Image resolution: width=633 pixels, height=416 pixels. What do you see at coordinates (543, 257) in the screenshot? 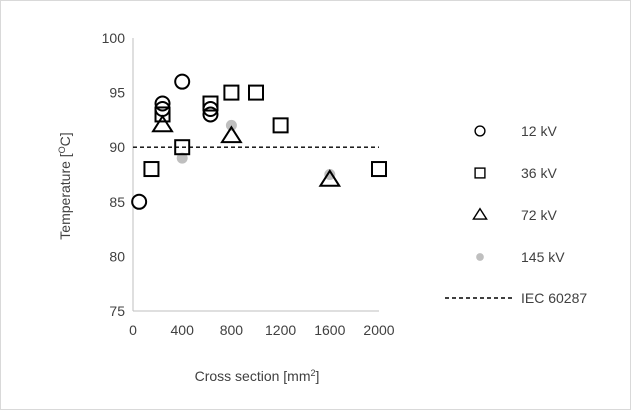
I see `legend-label-145-kv: 145 kV` at bounding box center [543, 257].